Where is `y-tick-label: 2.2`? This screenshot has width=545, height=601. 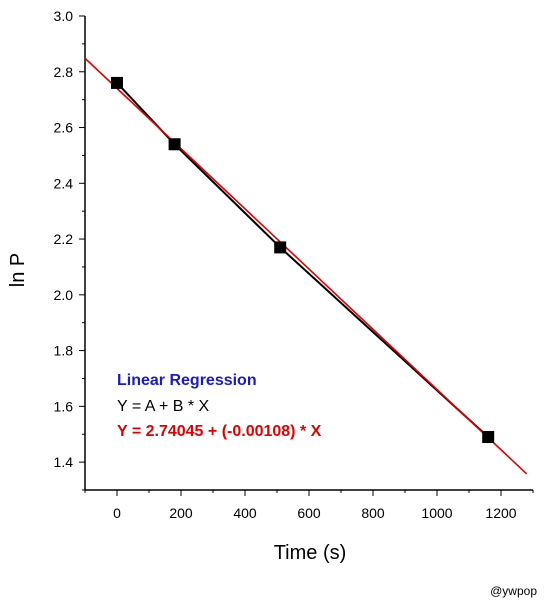
y-tick-label: 2.2 is located at coordinates (64, 239).